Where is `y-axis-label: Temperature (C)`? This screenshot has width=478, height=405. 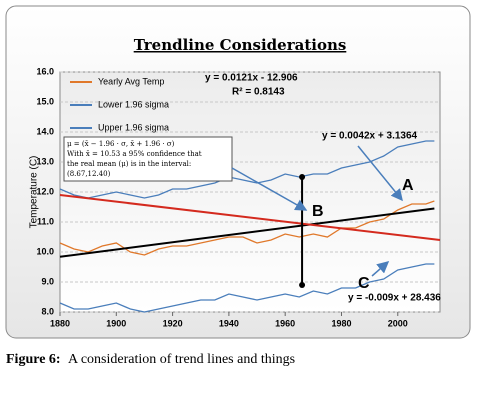
y-axis-label: Temperature (C) is located at coordinates (34, 192).